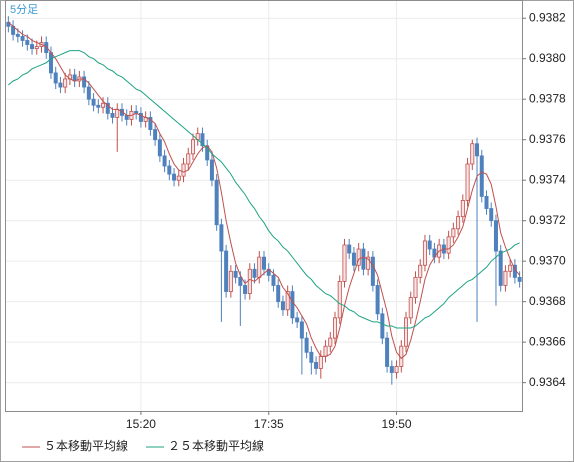 The image size is (574, 462). I want to click on legend: ５本移動平均線 ２５本移動平均線, so click(143, 445).